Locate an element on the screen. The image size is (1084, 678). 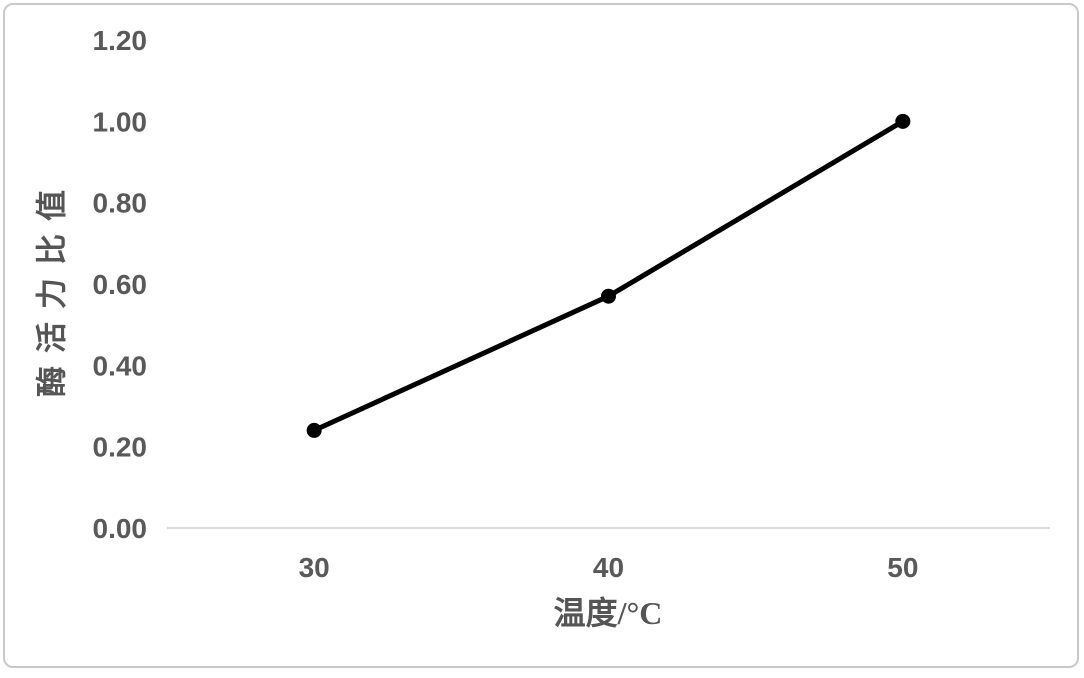
x-tick-label: 40 is located at coordinates (608, 567).